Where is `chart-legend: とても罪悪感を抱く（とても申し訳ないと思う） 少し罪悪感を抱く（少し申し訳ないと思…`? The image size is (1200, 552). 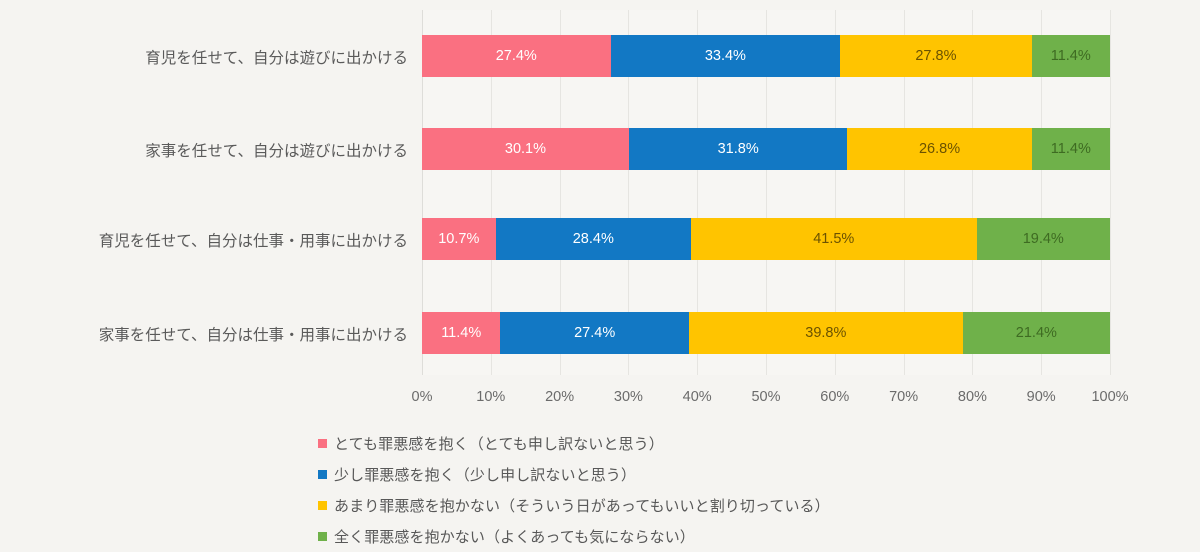
chart-legend: とても罪悪感を抱く（とても申し訳ないと思う） 少し罪悪感を抱く（少し申し訳ないと思… is located at coordinates (574, 490).